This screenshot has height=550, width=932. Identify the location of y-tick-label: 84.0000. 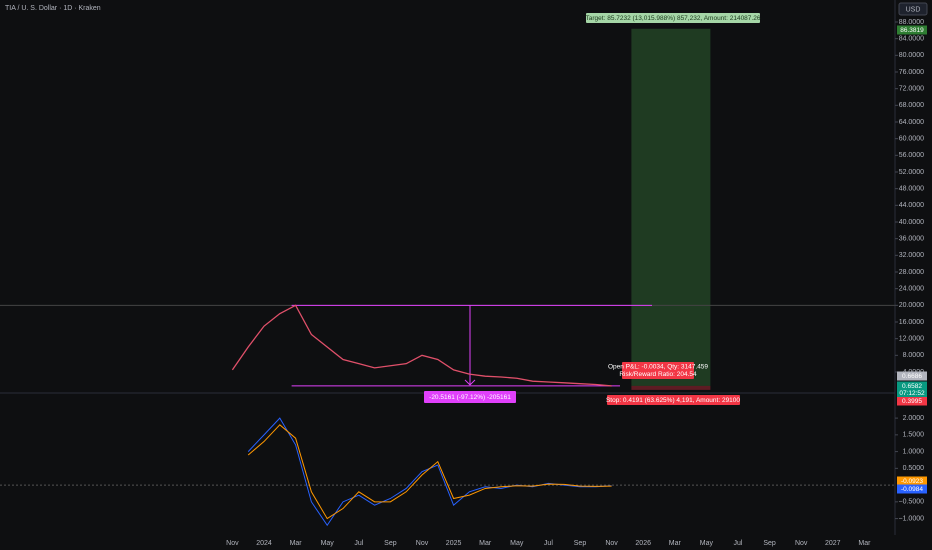
(911, 39).